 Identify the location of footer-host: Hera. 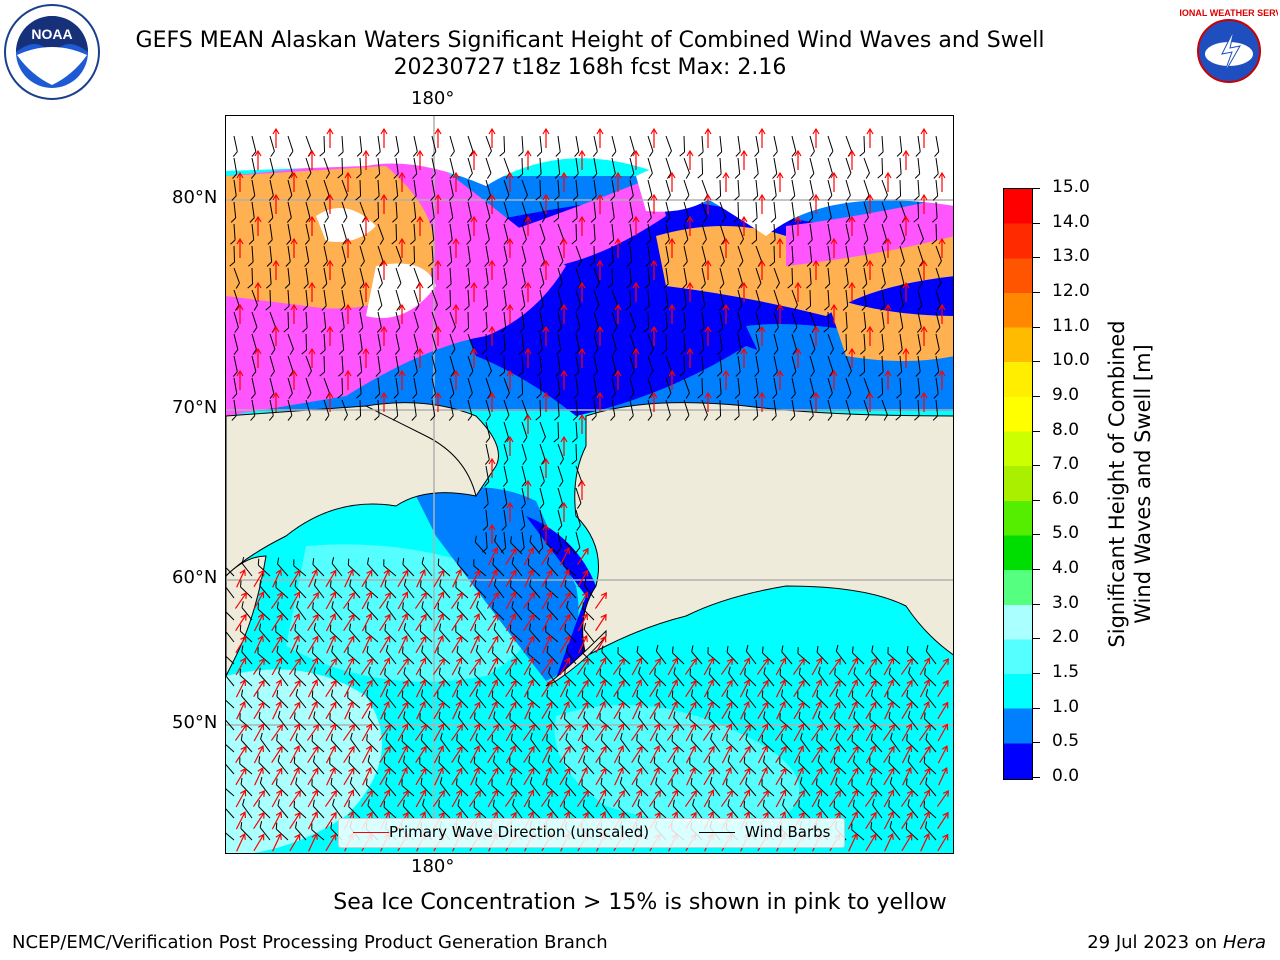
(1244, 942).